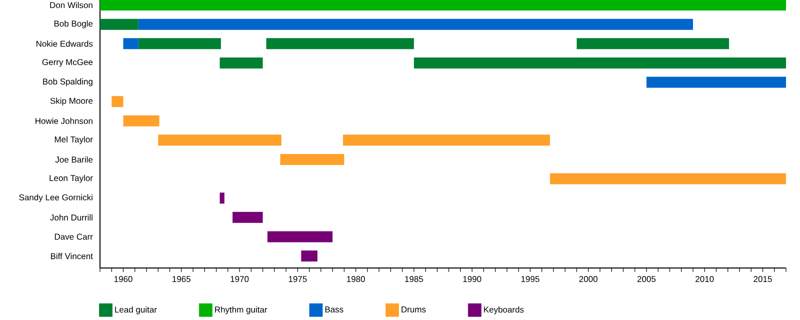  Describe the element at coordinates (530, 279) in the screenshot. I see `x-tick-label: 1995` at that location.